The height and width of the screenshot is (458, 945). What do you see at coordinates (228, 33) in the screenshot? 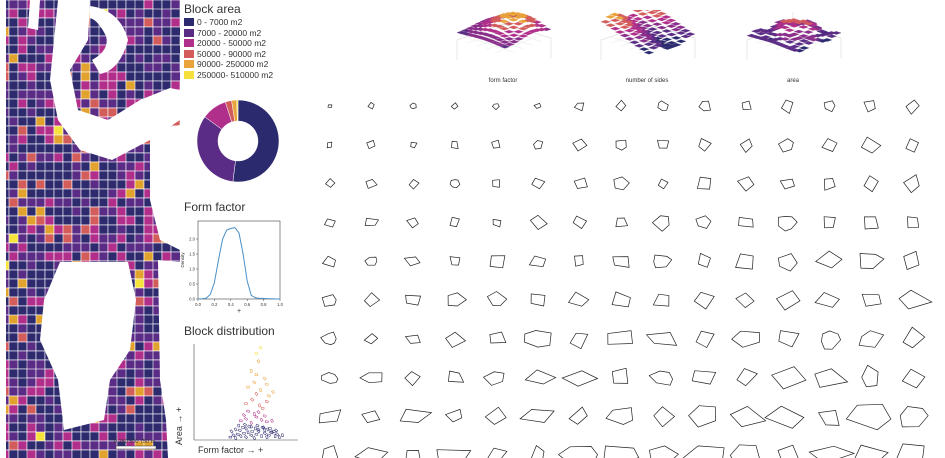
I see `legend-item: 7000 - 20000 m2` at bounding box center [228, 33].